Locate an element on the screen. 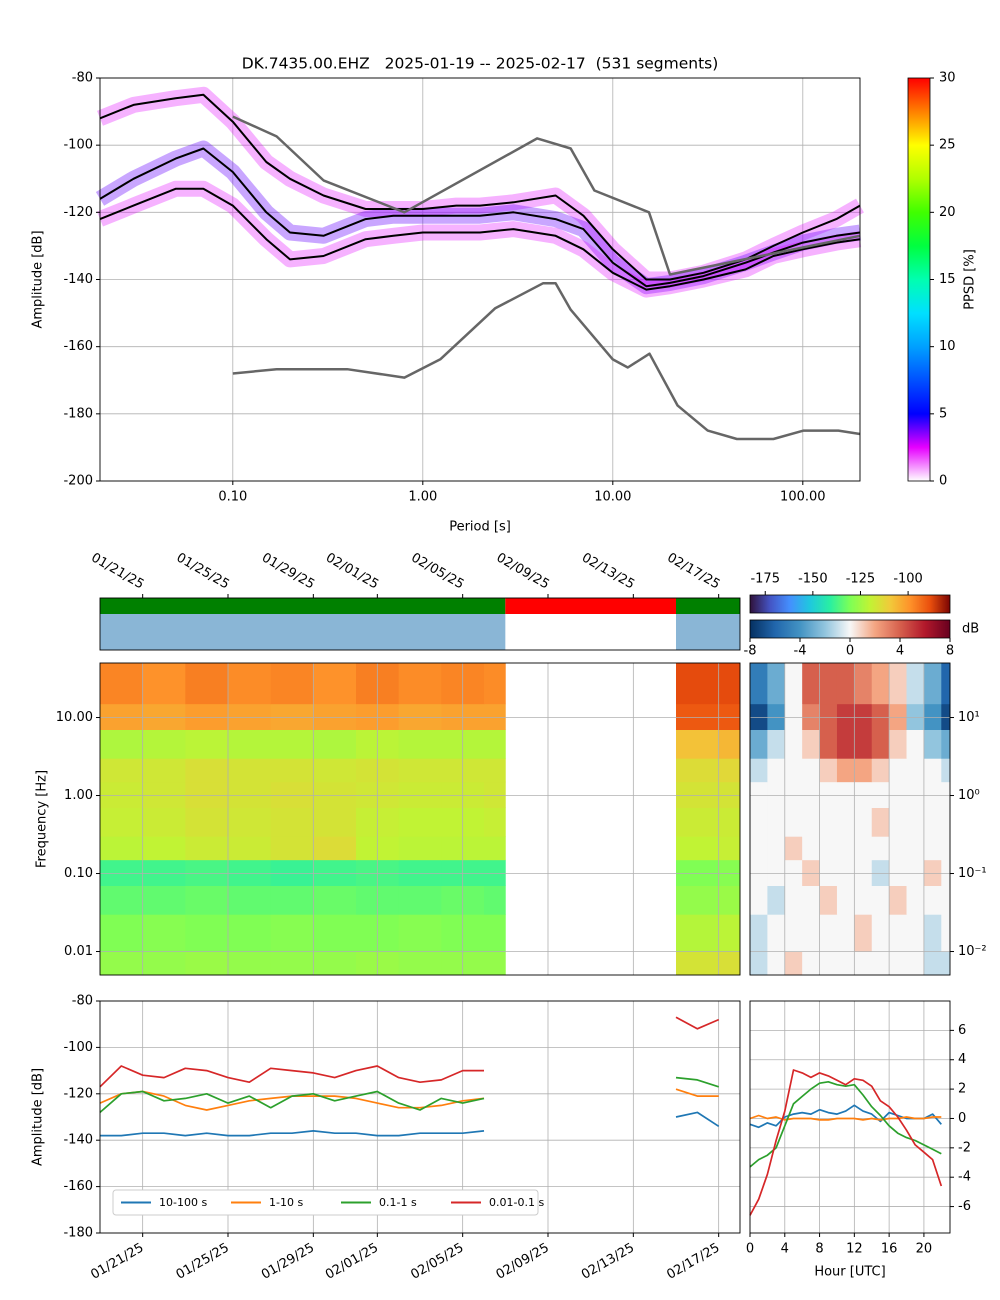 Image resolution: width=1000 pixels, height=1300 pixels. y-tick-label: -100 is located at coordinates (78, 145).